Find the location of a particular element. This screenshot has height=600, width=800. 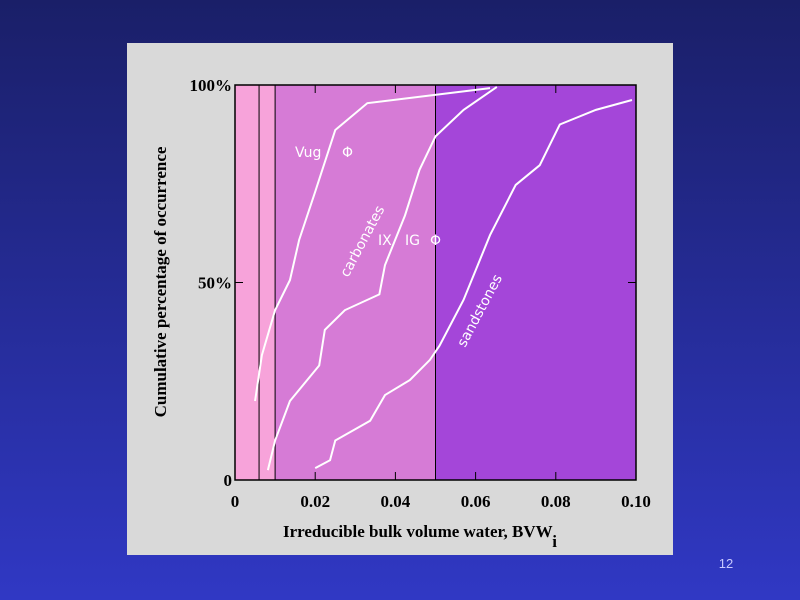

x-tick-label: 0.04 is located at coordinates (396, 501).